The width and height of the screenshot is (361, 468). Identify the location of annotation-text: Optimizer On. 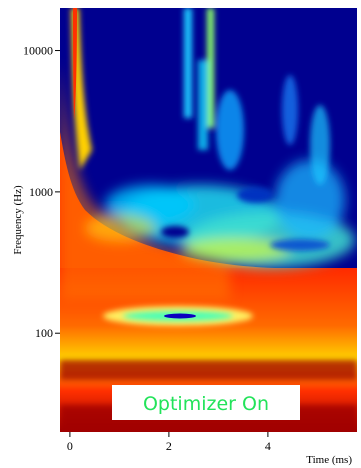
(206, 404).